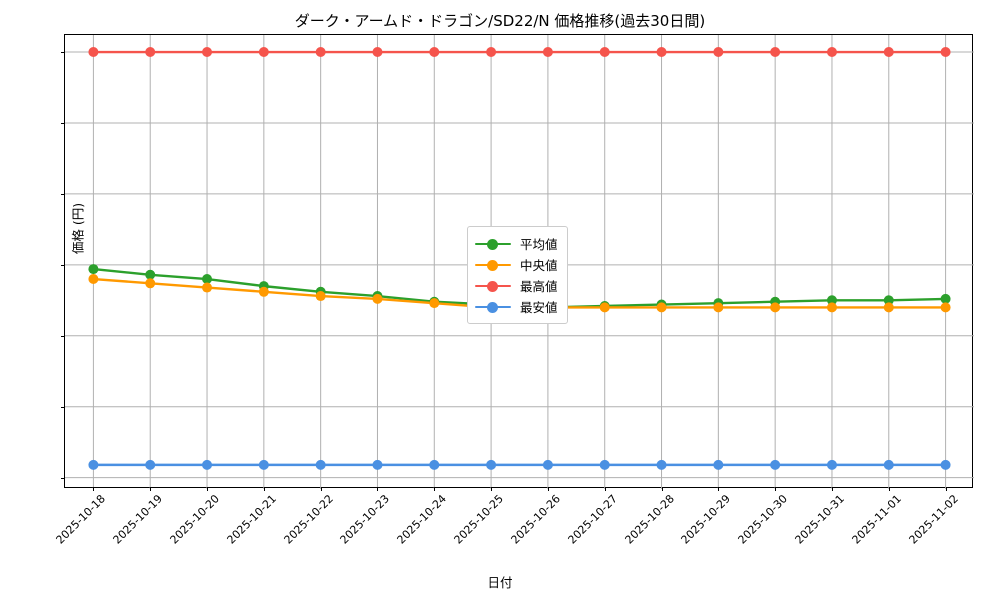 The width and height of the screenshot is (1000, 600). I want to click on x-tick-label: 2025-10-22, so click(308, 519).